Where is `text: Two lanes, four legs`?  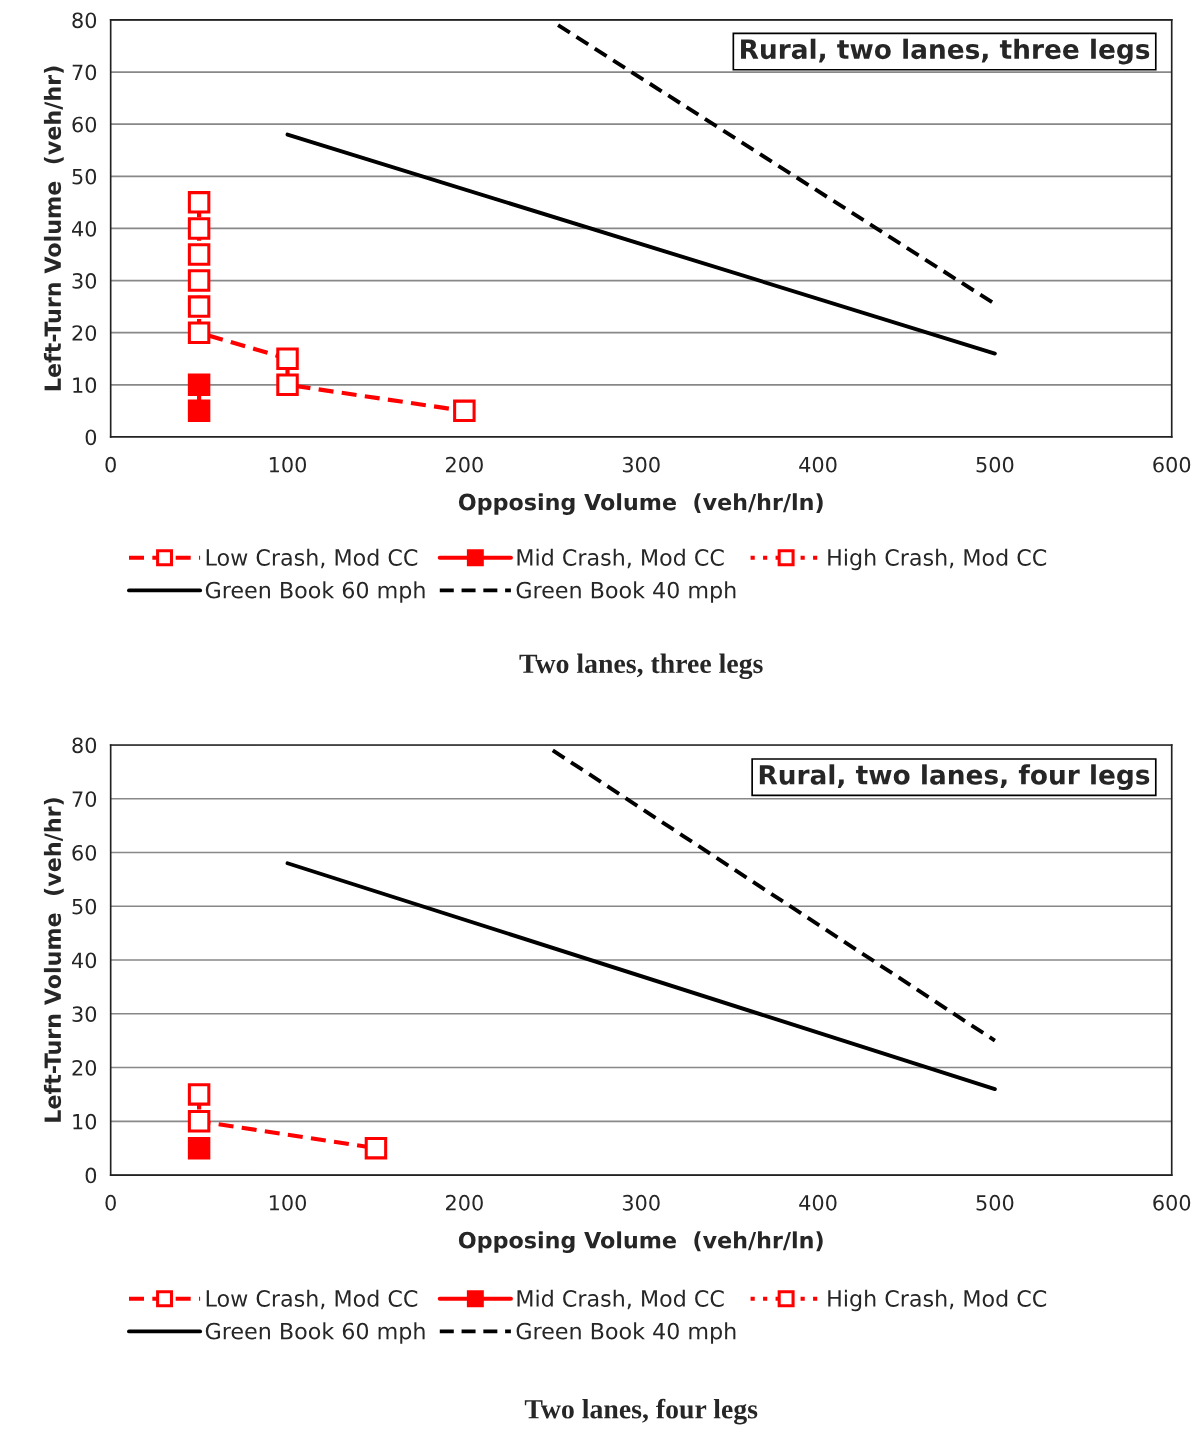
text: Two lanes, four legs is located at coordinates (641, 1411).